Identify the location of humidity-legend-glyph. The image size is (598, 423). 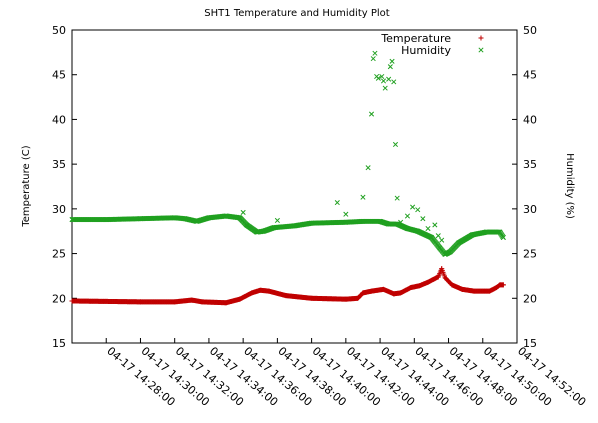
(481, 50).